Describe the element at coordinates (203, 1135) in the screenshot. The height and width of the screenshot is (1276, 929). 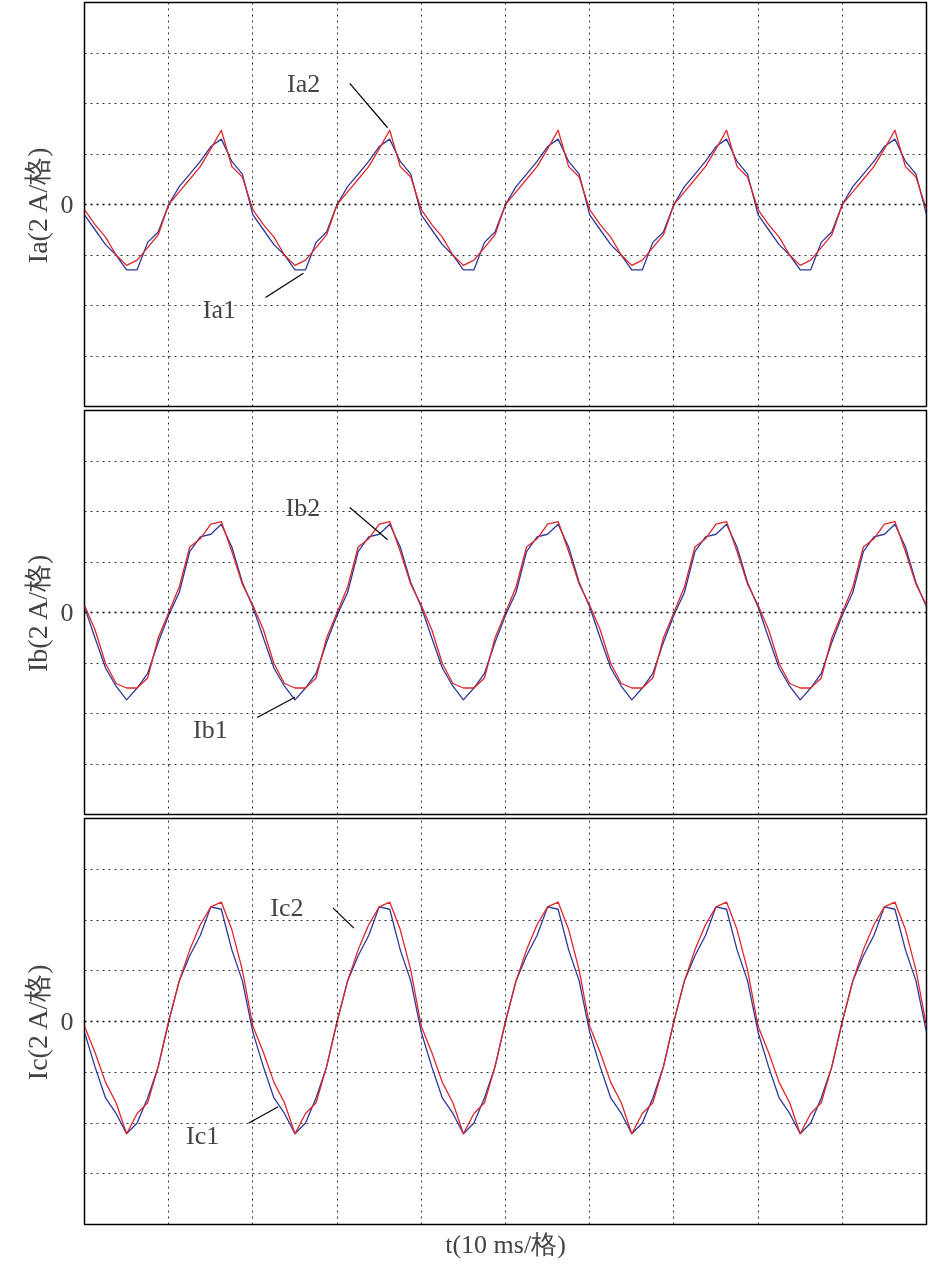
I see `annotation: Ic1` at that location.